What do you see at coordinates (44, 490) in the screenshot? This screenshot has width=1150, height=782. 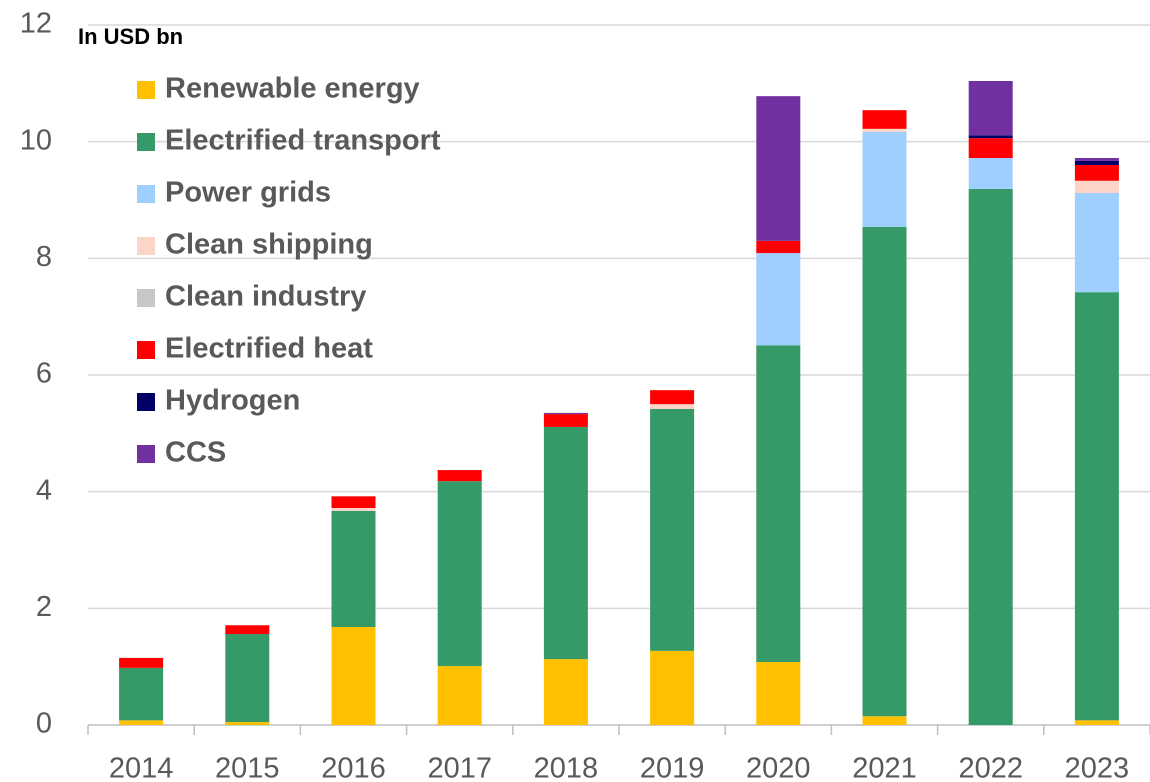 I see `y-tick-label: 4` at bounding box center [44, 490].